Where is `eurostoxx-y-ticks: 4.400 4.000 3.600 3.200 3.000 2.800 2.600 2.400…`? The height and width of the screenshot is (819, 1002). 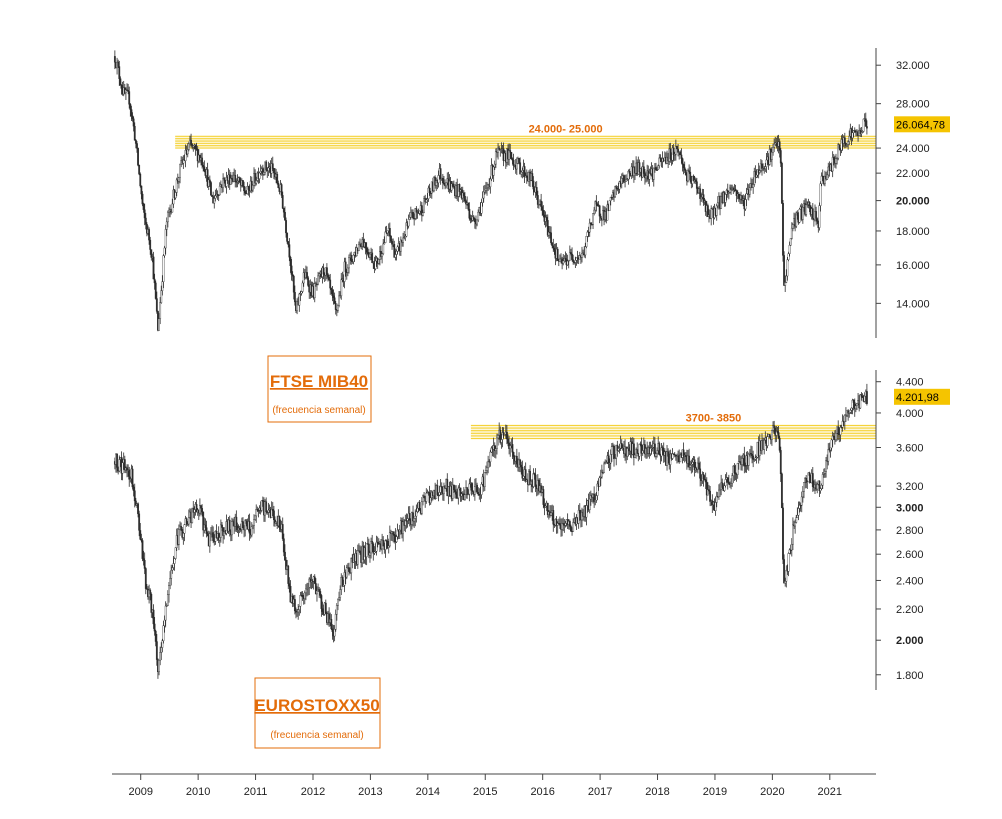
eurostoxx-y-ticks: 4.400 4.000 3.600 3.200 3.000 2.800 2.600 2.400… is located at coordinates (900, 529).